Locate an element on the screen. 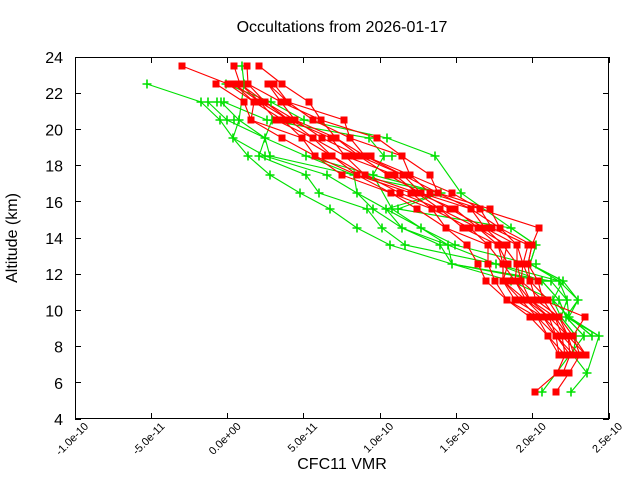  svg-text: Altitude (km) is located at coordinates (12, 238).